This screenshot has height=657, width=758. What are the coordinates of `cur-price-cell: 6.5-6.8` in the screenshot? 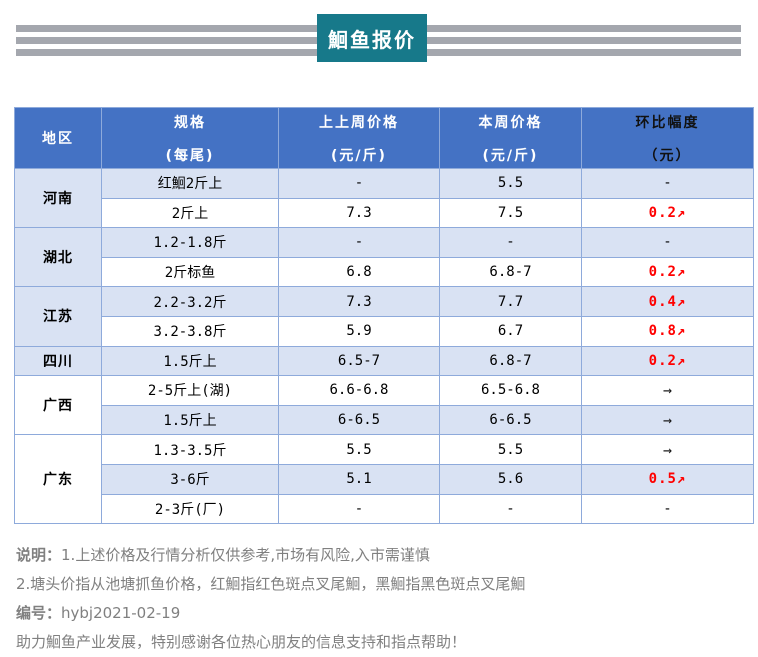 It's located at (510, 390).